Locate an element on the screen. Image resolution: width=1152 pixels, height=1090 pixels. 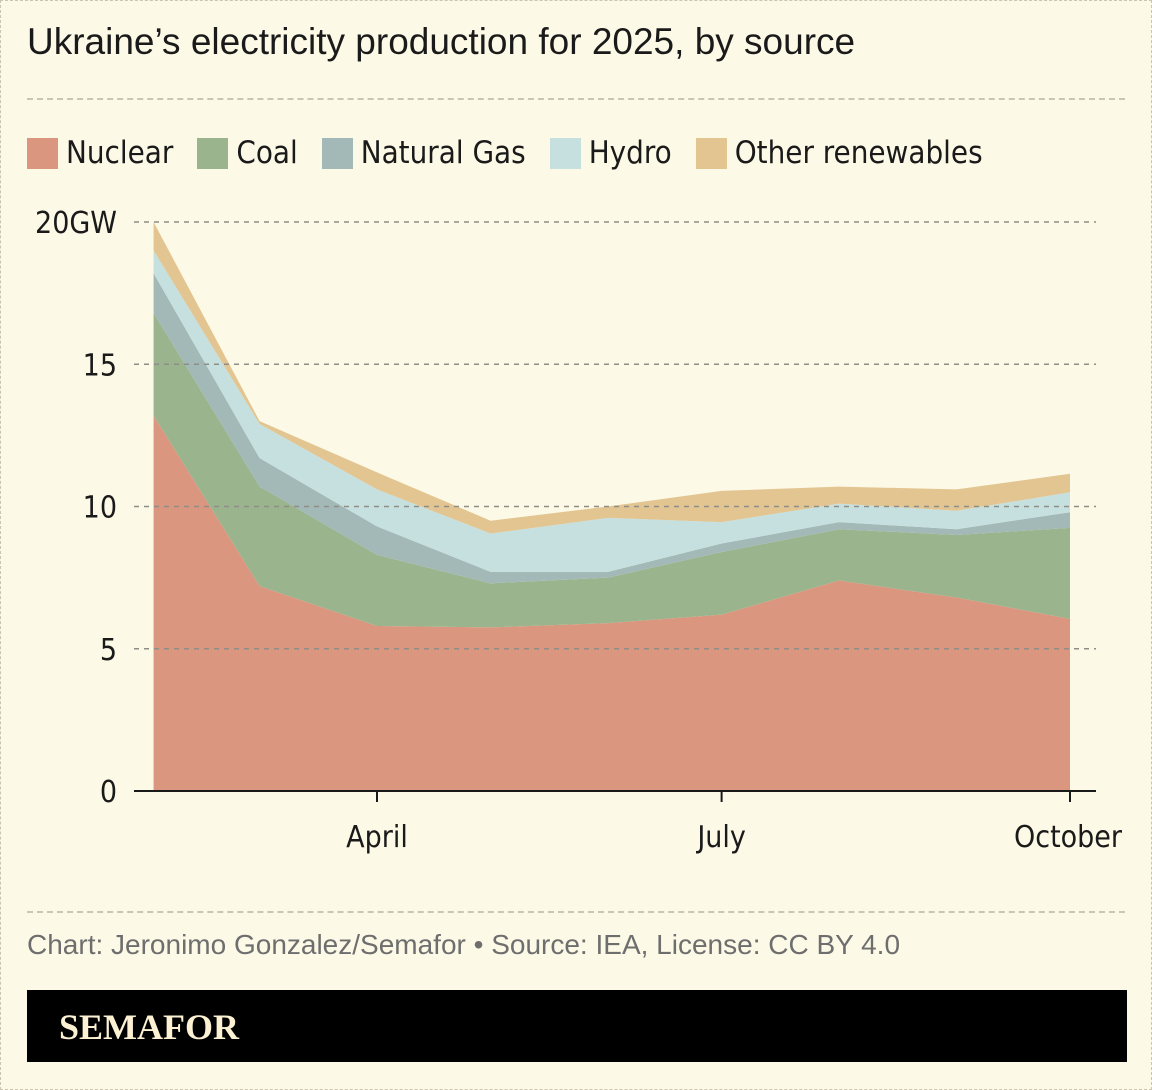
legend-label: Other renewables is located at coordinates (858, 153).